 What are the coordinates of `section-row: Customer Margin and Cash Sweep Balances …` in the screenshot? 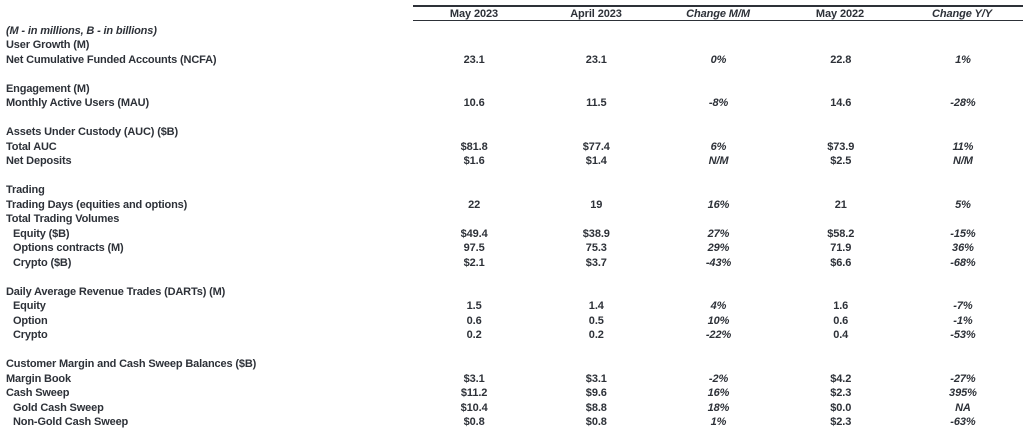 It's located at (512, 364).